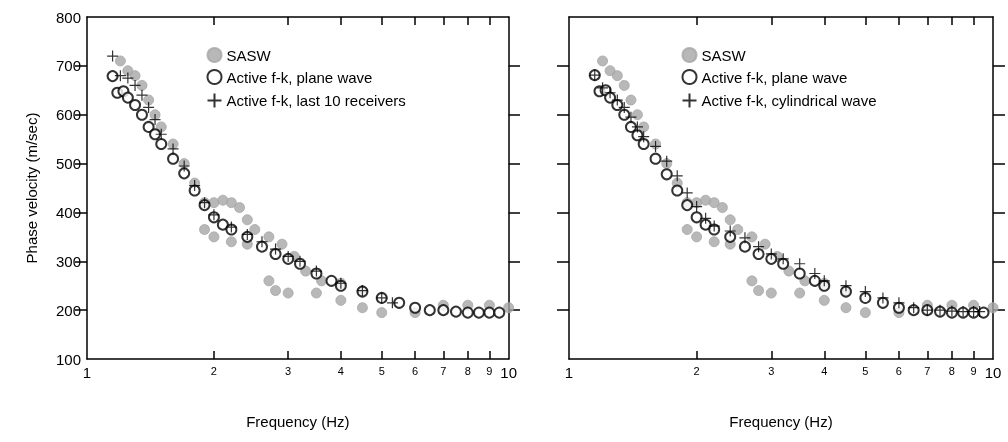 The width and height of the screenshot is (1008, 442). What do you see at coordinates (68, 310) in the screenshot?
I see `y-tick-label: 200` at bounding box center [68, 310].